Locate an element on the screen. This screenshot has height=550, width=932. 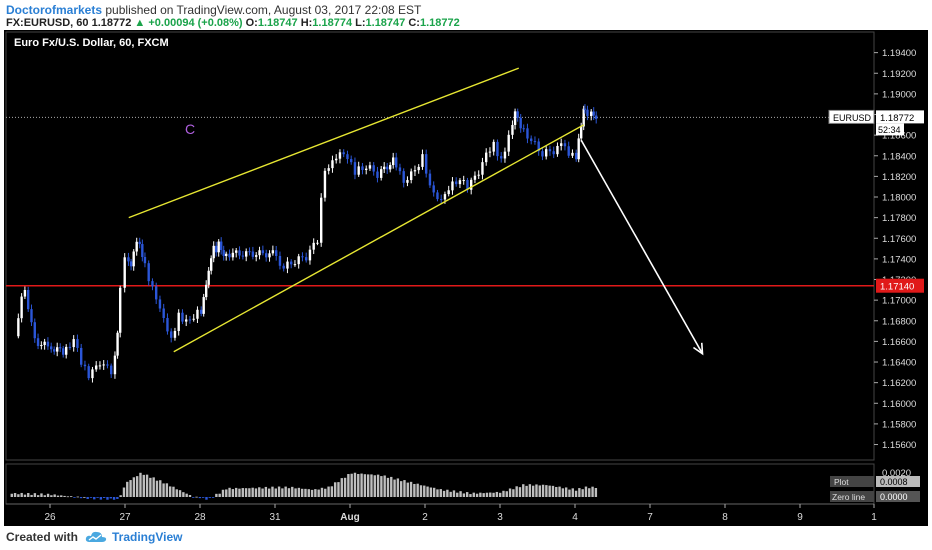
close-label: C: is located at coordinates (414, 23).